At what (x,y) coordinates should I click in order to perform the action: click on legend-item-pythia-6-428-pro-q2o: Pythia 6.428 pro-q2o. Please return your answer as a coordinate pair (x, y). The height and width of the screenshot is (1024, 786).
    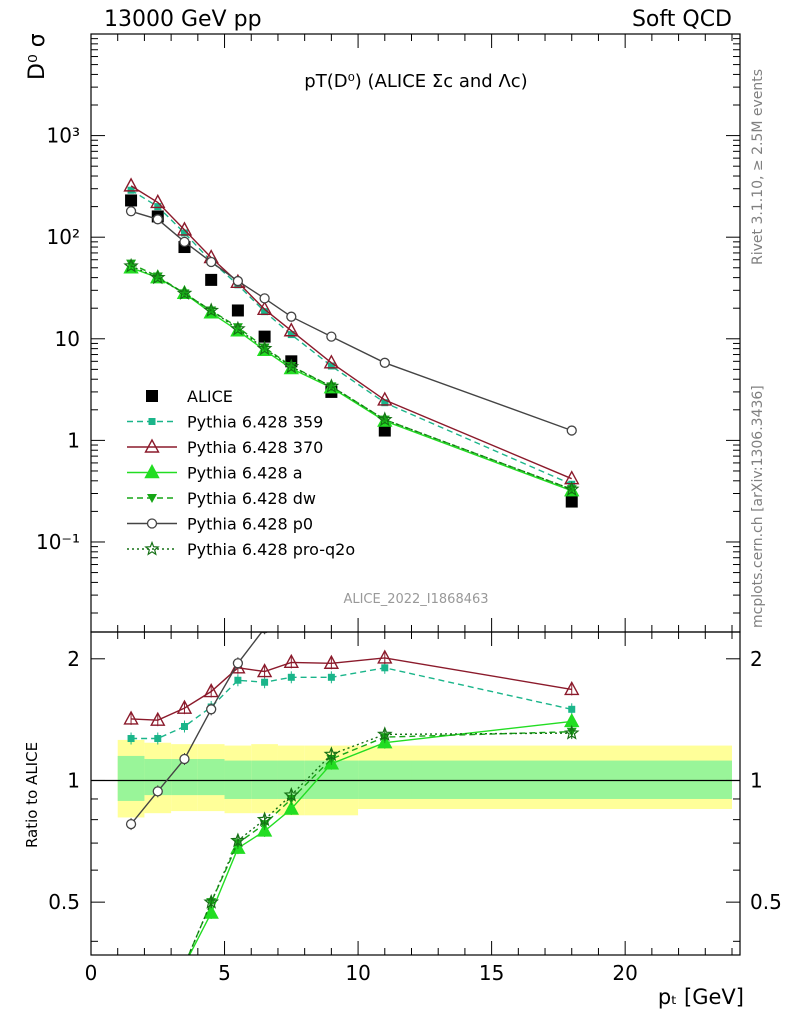
    Looking at the image, I should click on (241, 549).